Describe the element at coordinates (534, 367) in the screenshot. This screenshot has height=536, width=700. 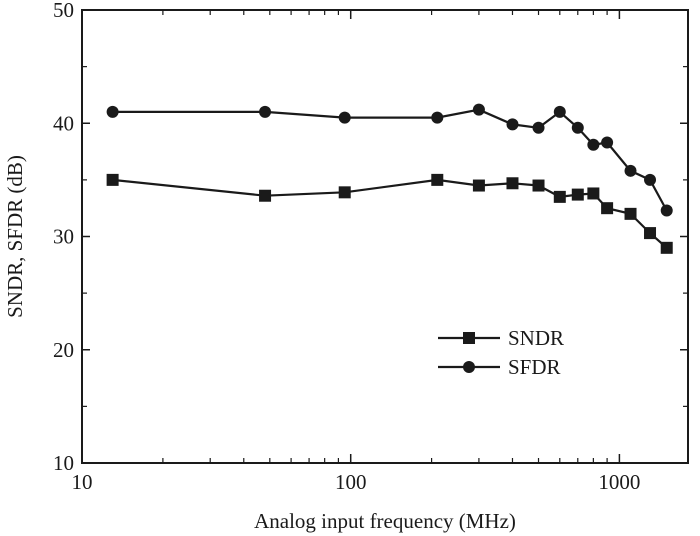
I see `legend-sfdr-label: SFDR` at that location.